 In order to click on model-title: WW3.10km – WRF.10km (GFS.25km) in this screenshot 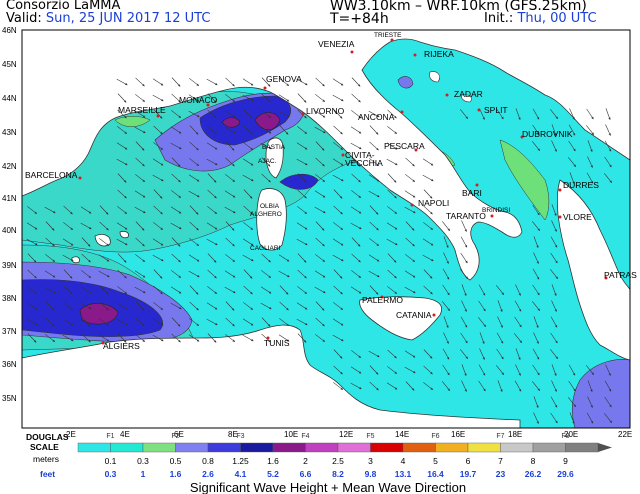, I will do `click(458, 7)`.